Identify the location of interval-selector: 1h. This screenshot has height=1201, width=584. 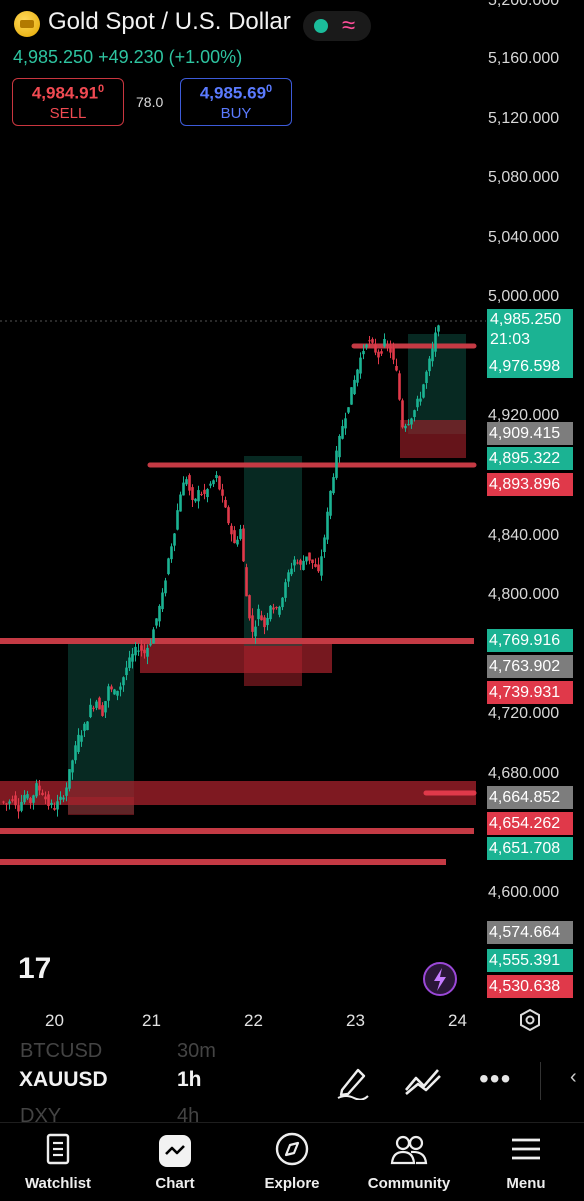
(189, 1079).